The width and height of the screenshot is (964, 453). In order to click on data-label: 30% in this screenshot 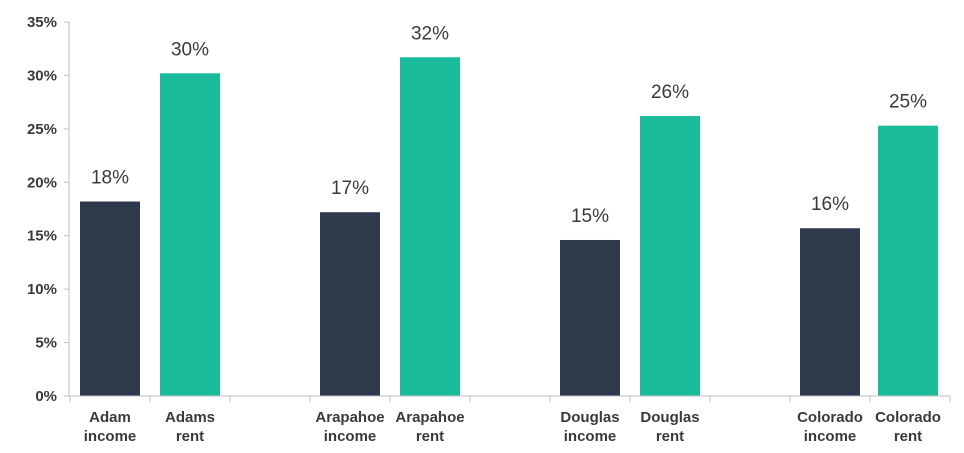, I will do `click(190, 49)`.